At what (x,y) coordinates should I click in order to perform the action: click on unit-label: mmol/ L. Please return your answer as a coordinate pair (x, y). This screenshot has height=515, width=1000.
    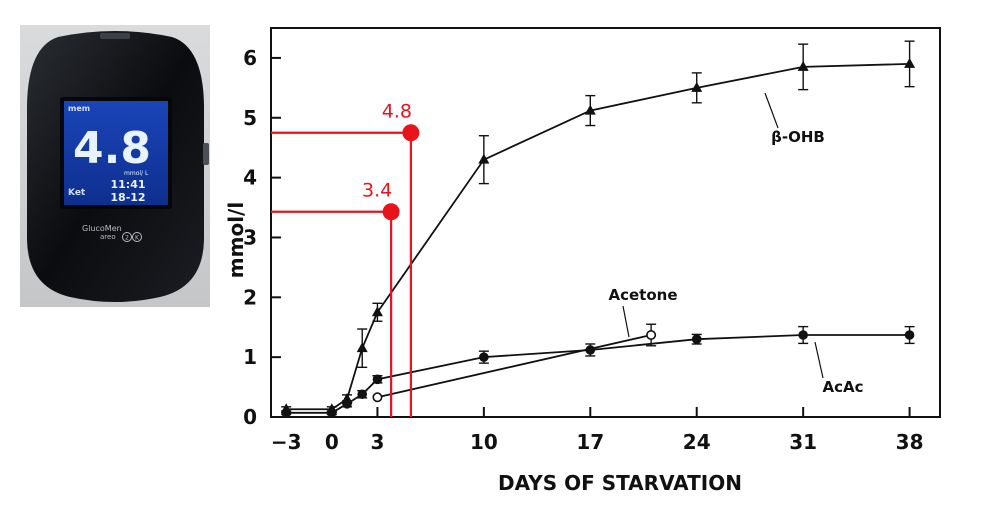
    Looking at the image, I should click on (136, 173).